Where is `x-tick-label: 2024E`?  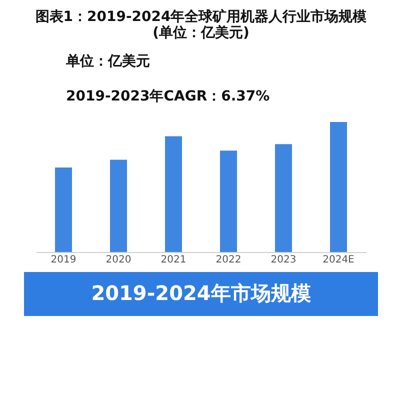 x-tick-label: 2024E is located at coordinates (338, 260).